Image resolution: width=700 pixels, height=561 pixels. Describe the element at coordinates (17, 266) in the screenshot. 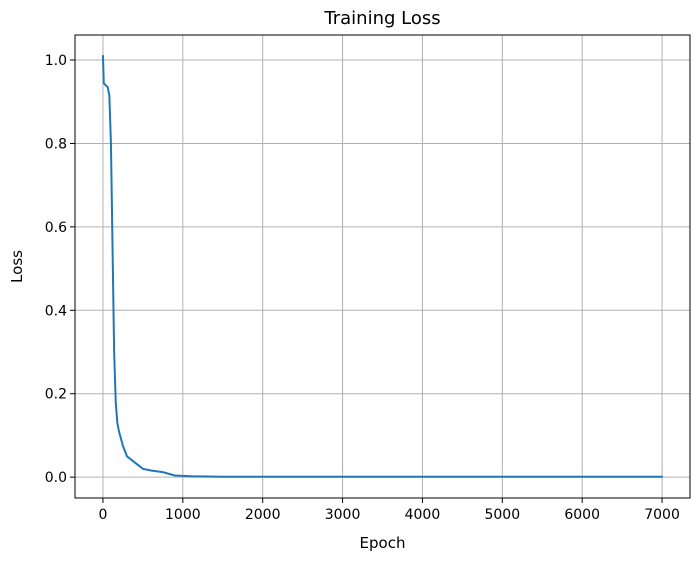

I see `y-axis-title: Loss` at that location.